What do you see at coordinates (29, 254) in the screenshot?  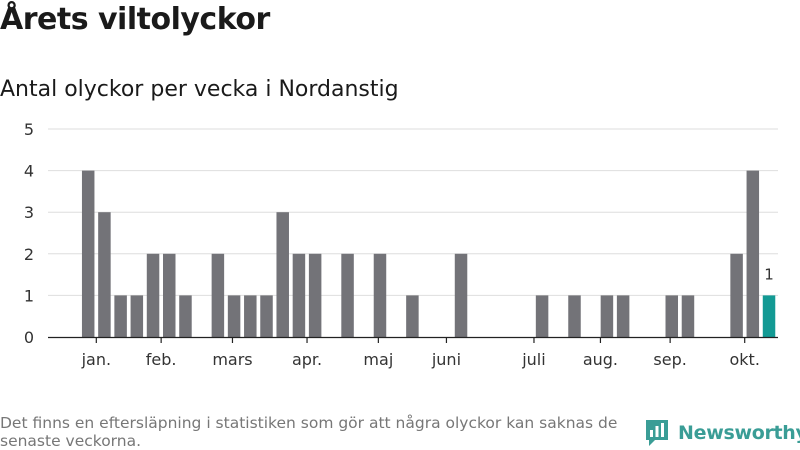 I see `y-tick-label: 2` at bounding box center [29, 254].